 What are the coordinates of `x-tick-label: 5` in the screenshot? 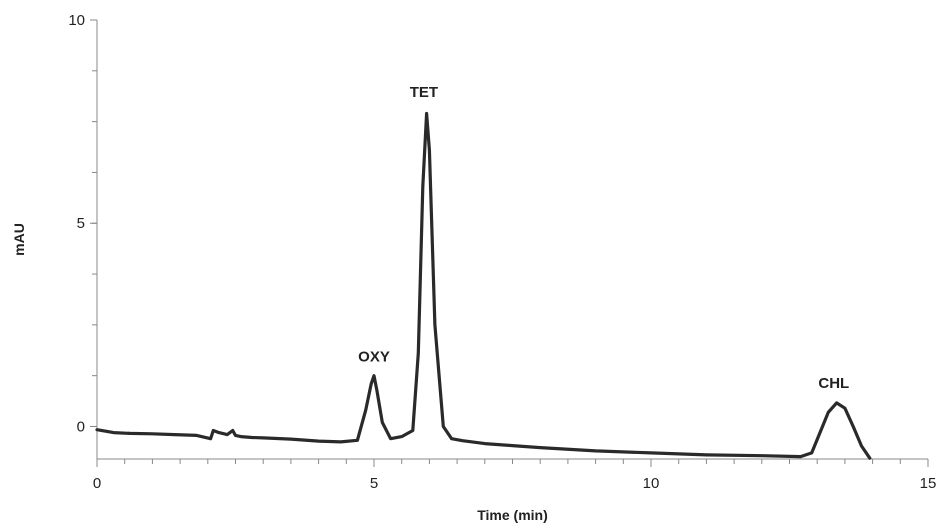 It's located at (374, 483).